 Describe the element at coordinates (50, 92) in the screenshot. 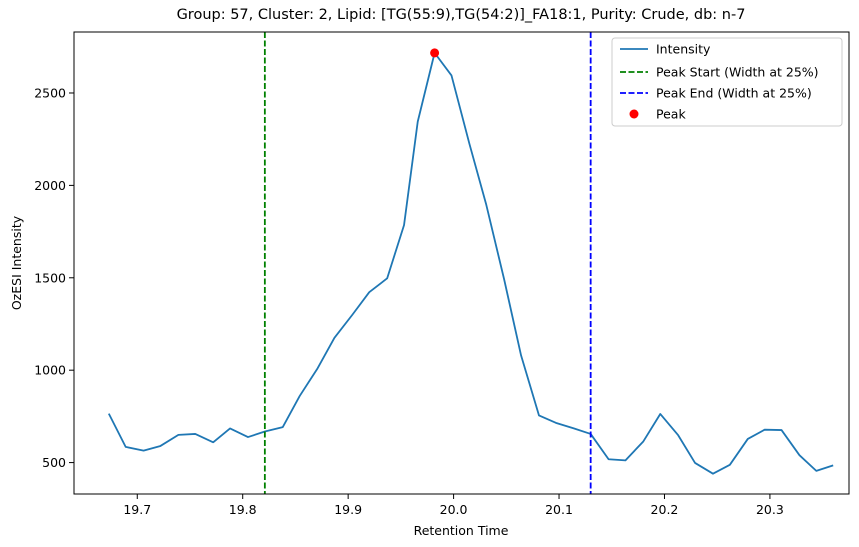

I see `y-tick-label: 2500` at that location.